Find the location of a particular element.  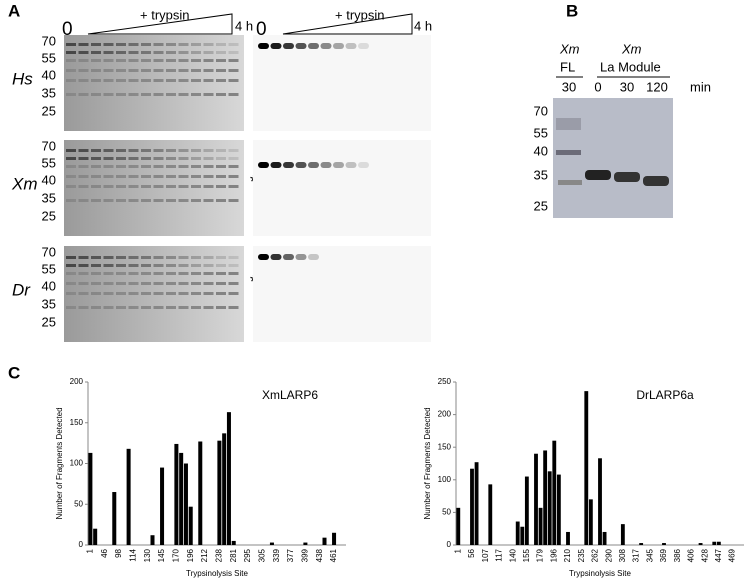

x-tick-label: 447 is located at coordinates (718, 555).